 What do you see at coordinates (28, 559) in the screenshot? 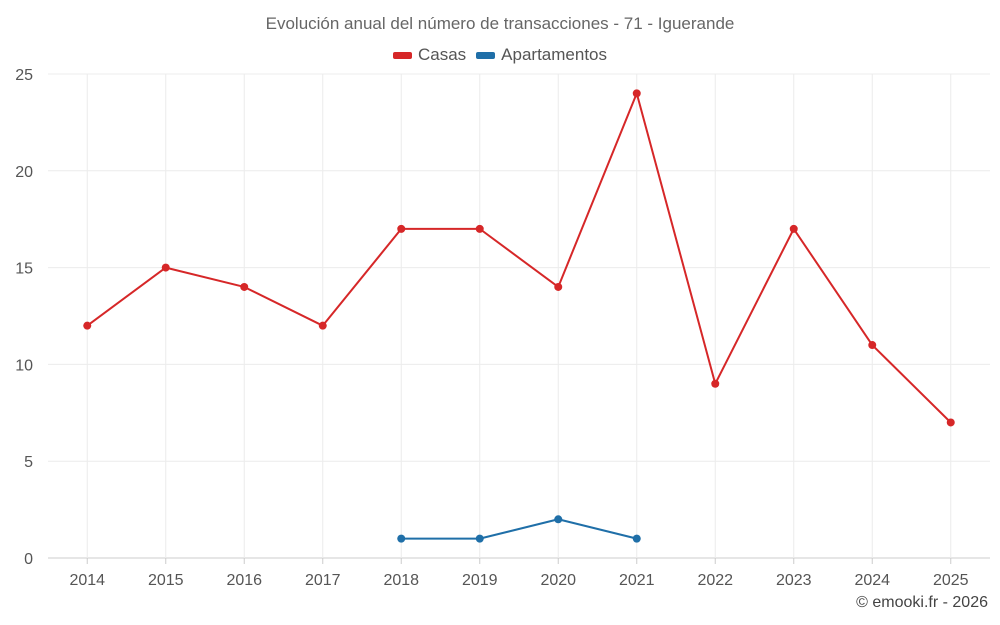
I see `y-tick-label: 0` at bounding box center [28, 559].